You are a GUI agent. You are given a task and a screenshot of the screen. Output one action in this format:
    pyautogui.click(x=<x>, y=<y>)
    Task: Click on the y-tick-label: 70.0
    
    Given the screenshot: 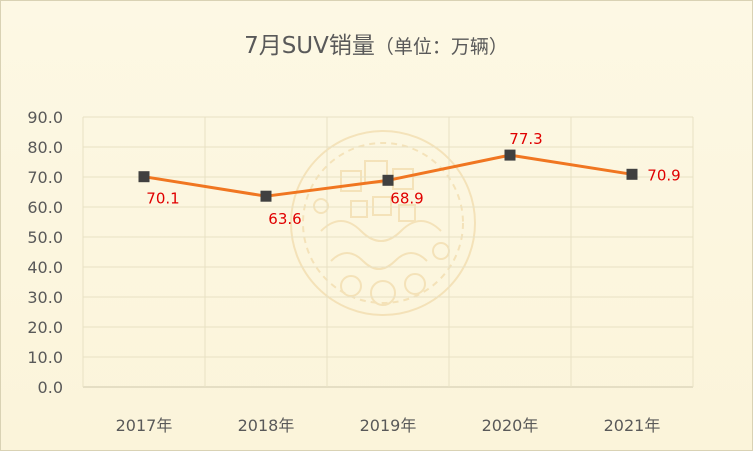 What is the action you would take?
    pyautogui.click(x=45, y=177)
    